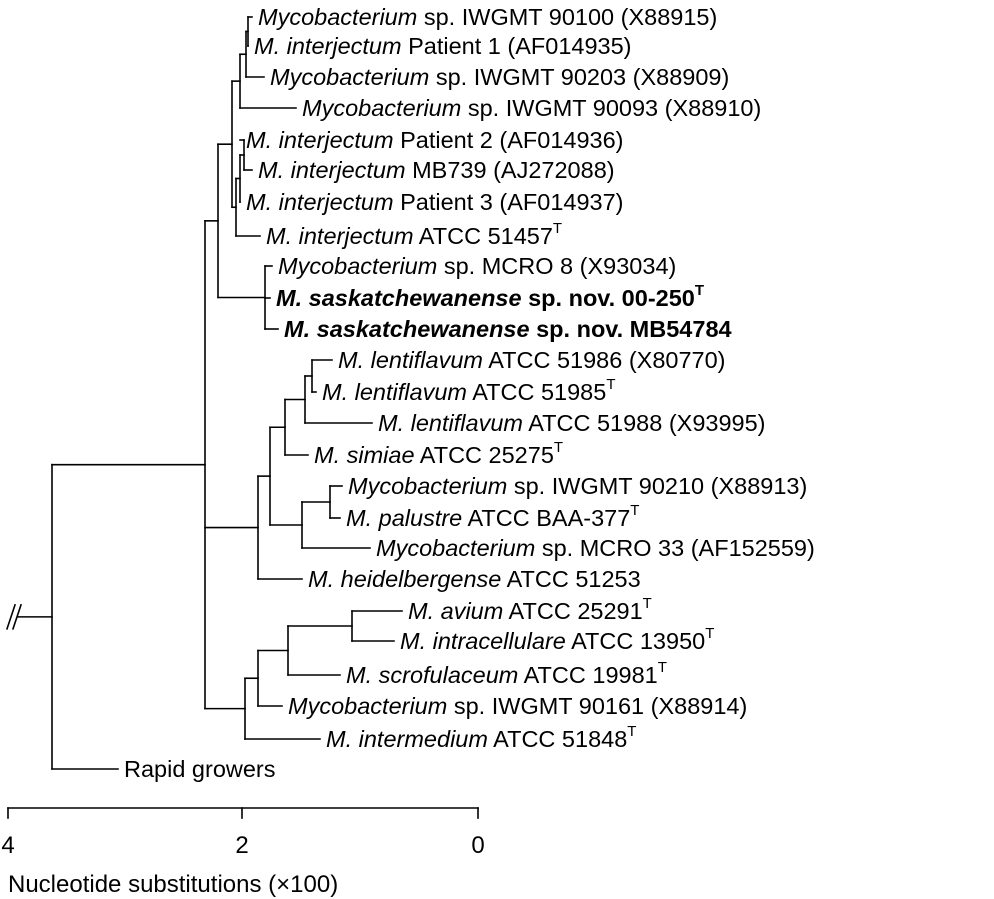 Image resolution: width=994 pixels, height=899 pixels. I want to click on taxon-label: Mycobacterium sp. MCRO 8 (X93034), so click(477, 266).